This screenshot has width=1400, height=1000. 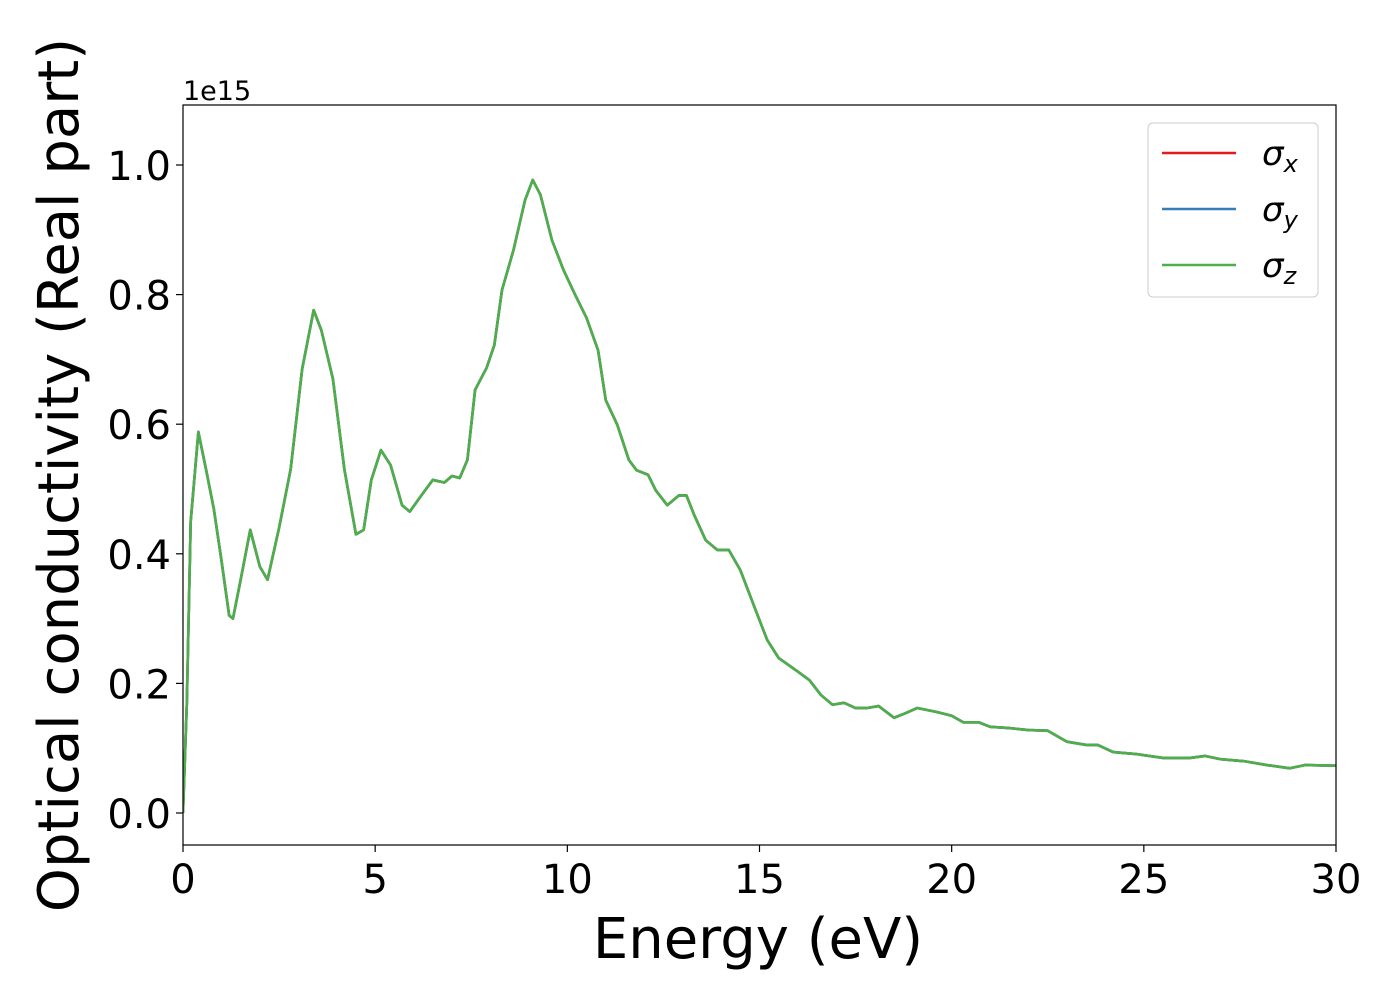 What do you see at coordinates (139, 297) in the screenshot?
I see `y-tick-label: 0.8` at bounding box center [139, 297].